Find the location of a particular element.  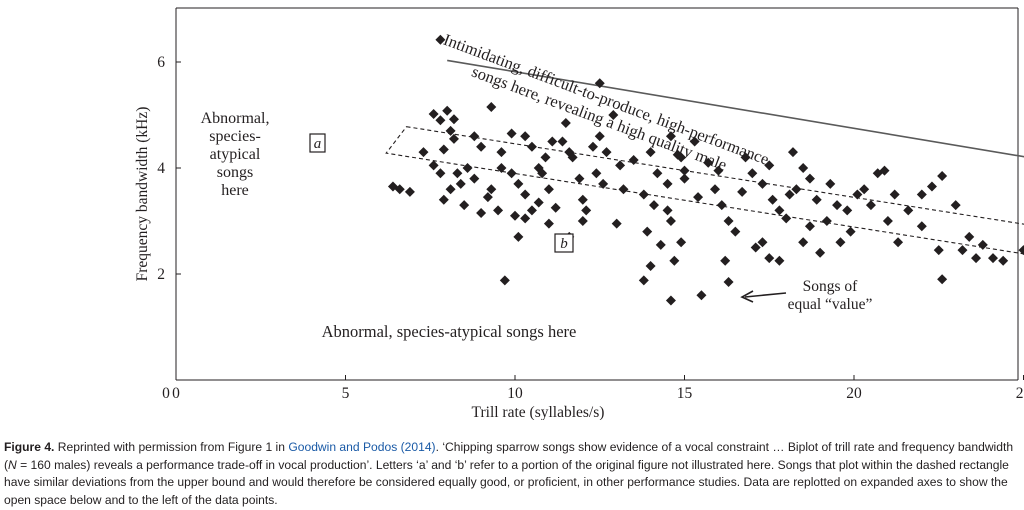

label-a-box: a is located at coordinates (317, 143).